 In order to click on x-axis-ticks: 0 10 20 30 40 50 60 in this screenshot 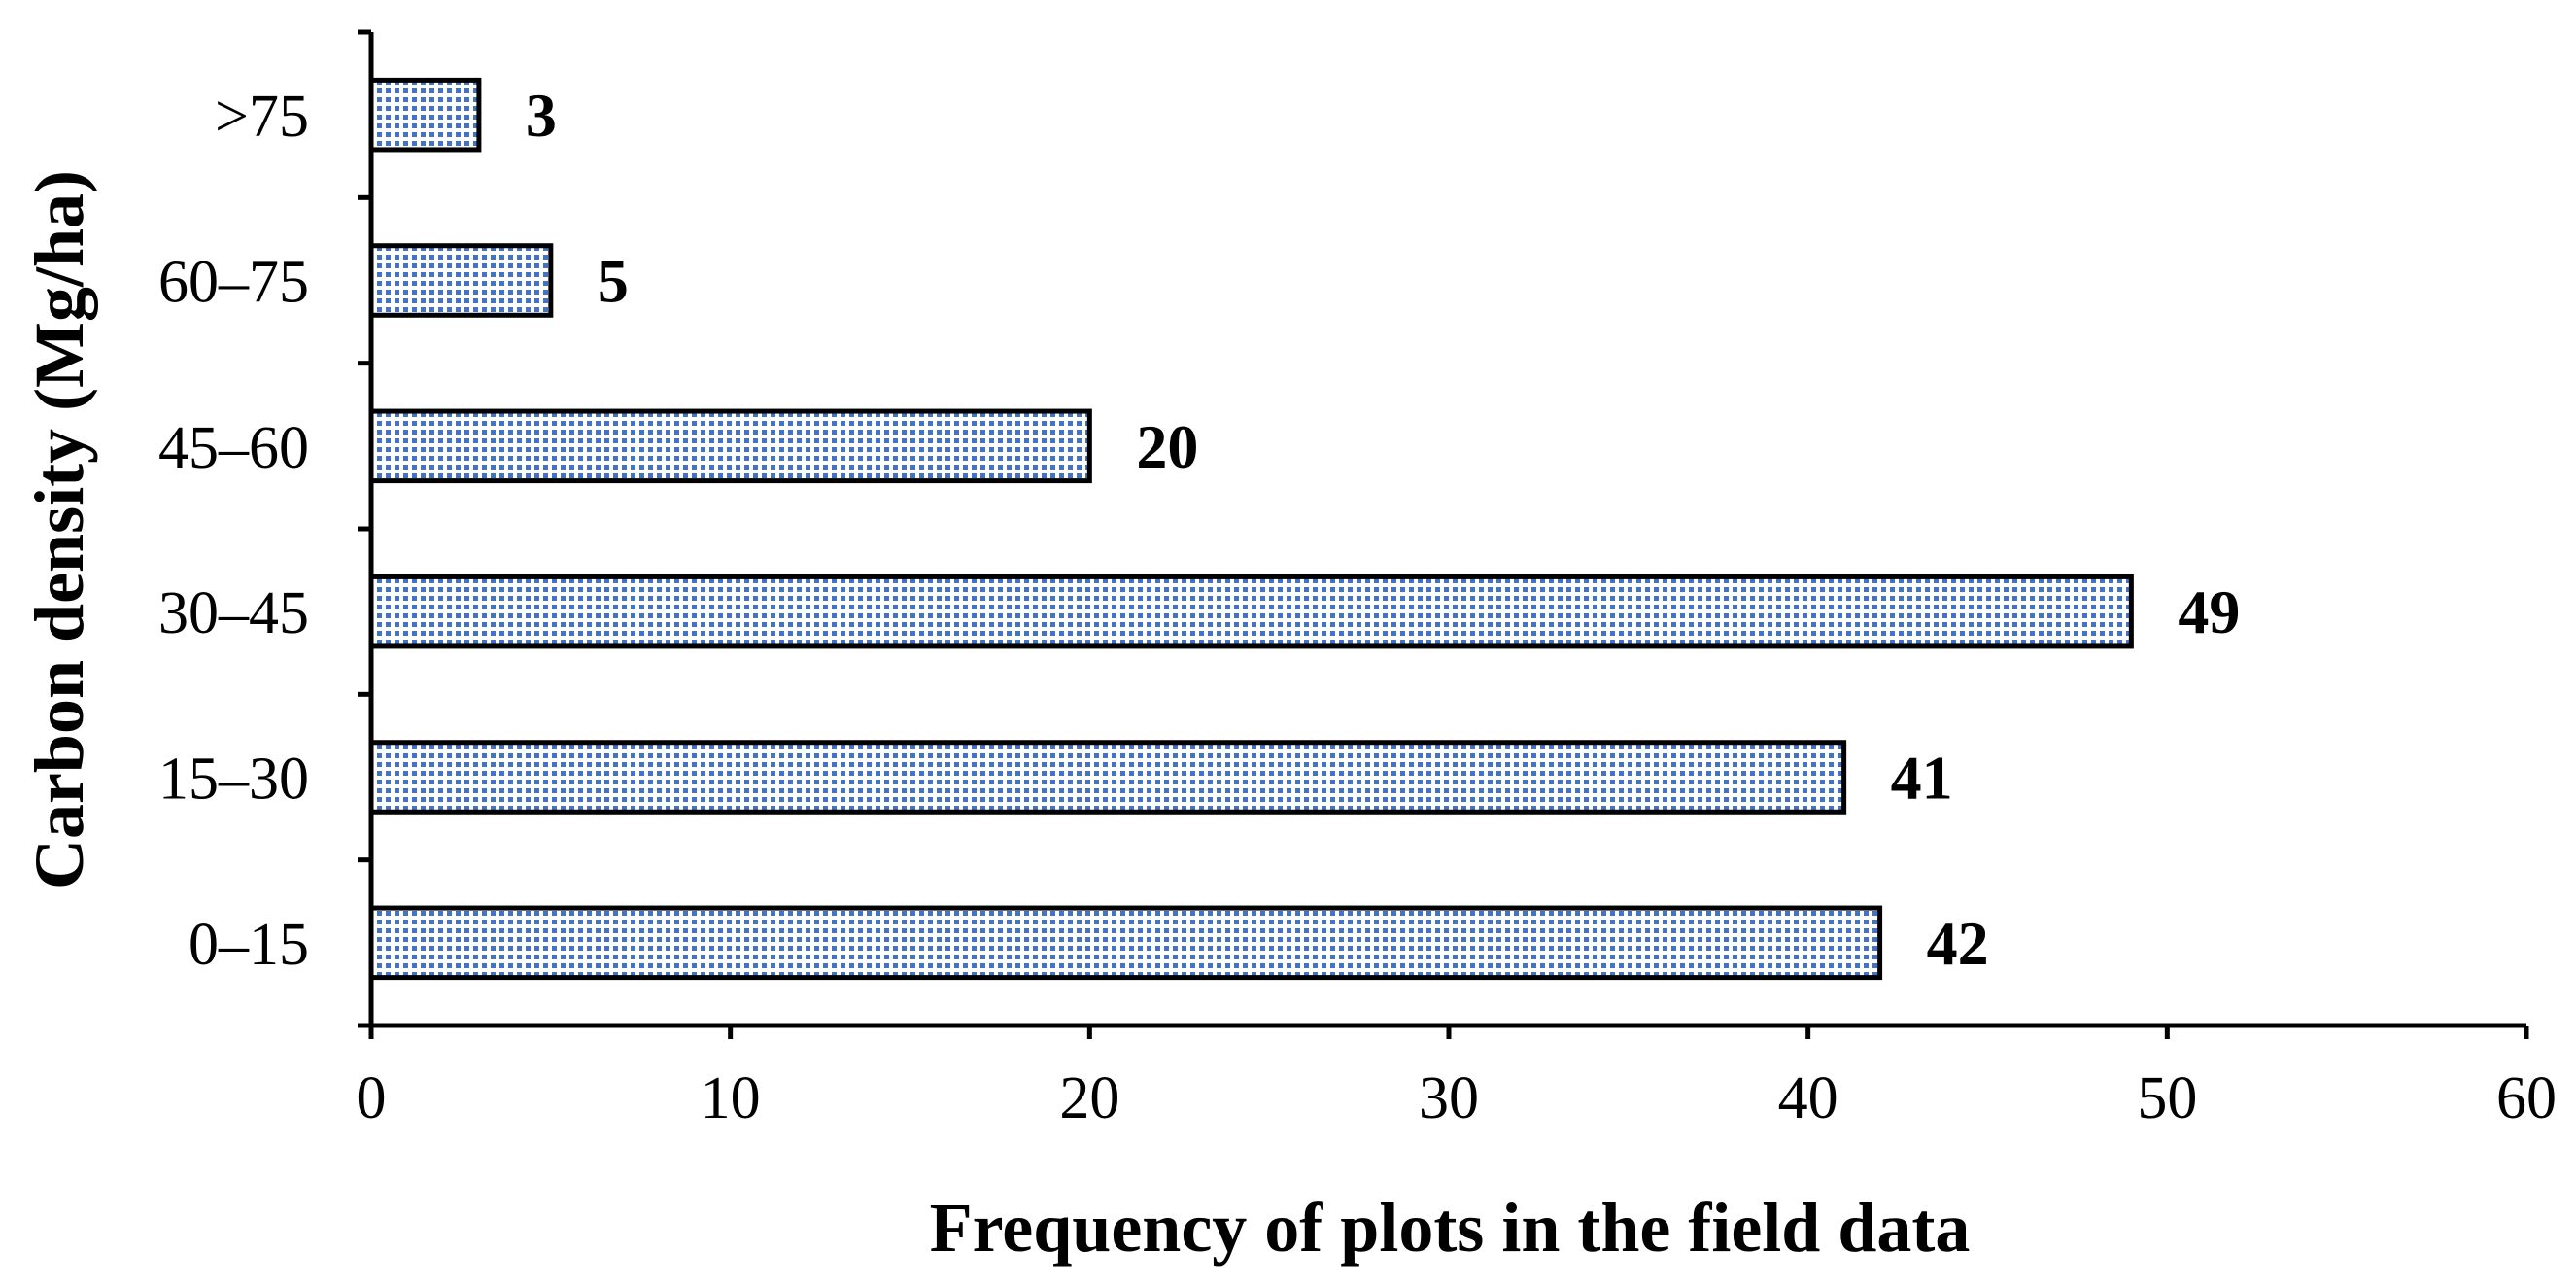, I will do `click(1457, 1079)`.